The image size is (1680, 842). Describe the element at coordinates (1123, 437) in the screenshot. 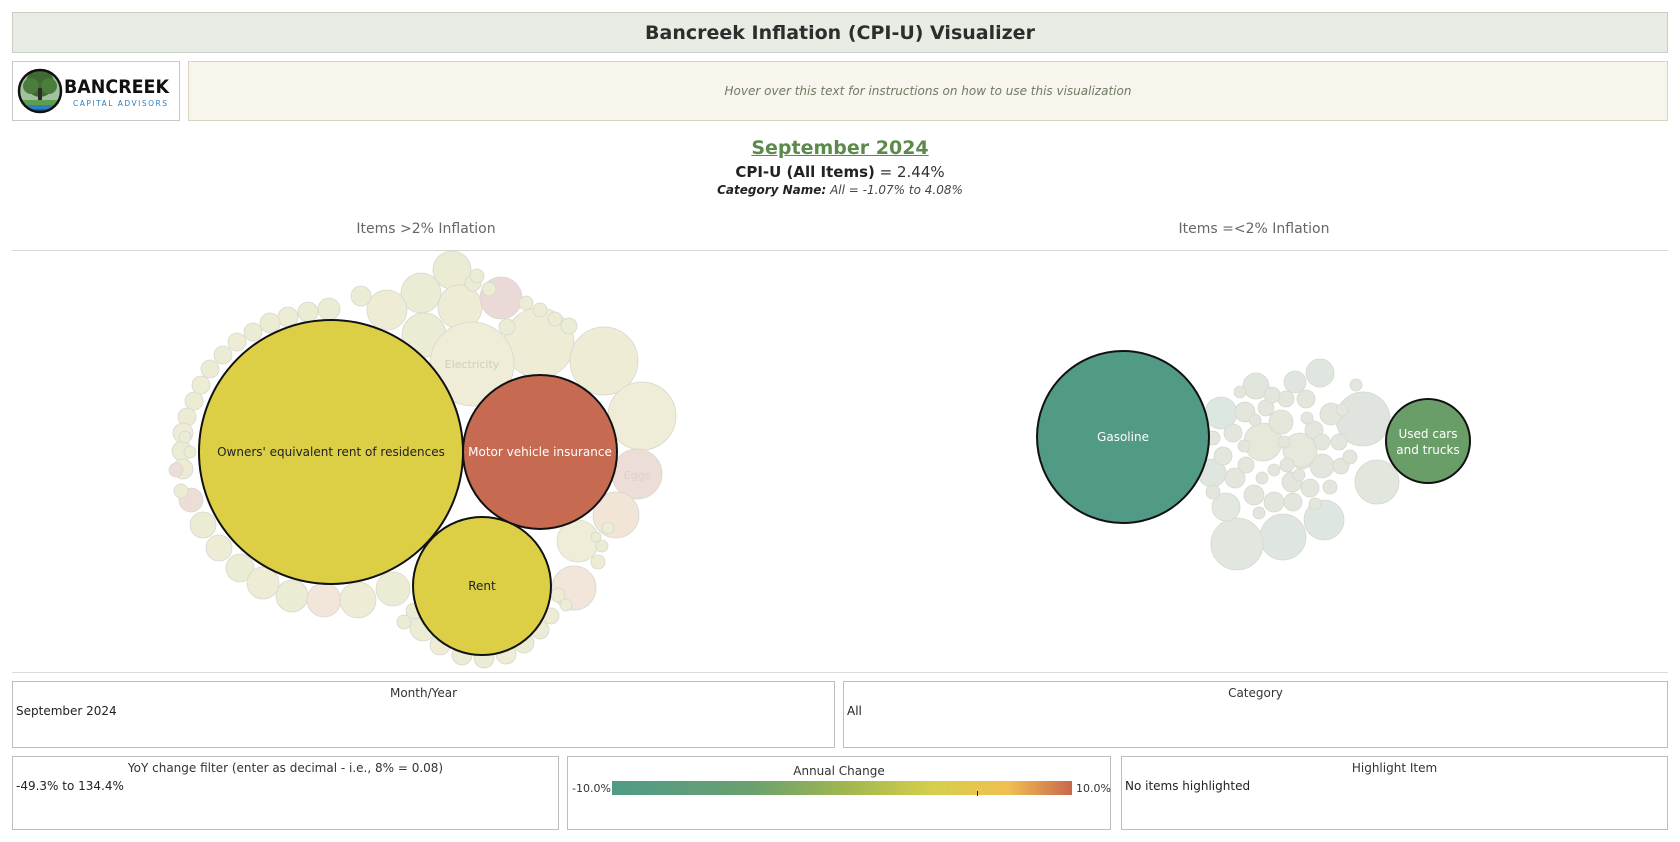

I see `bubble-gasoline` at that location.